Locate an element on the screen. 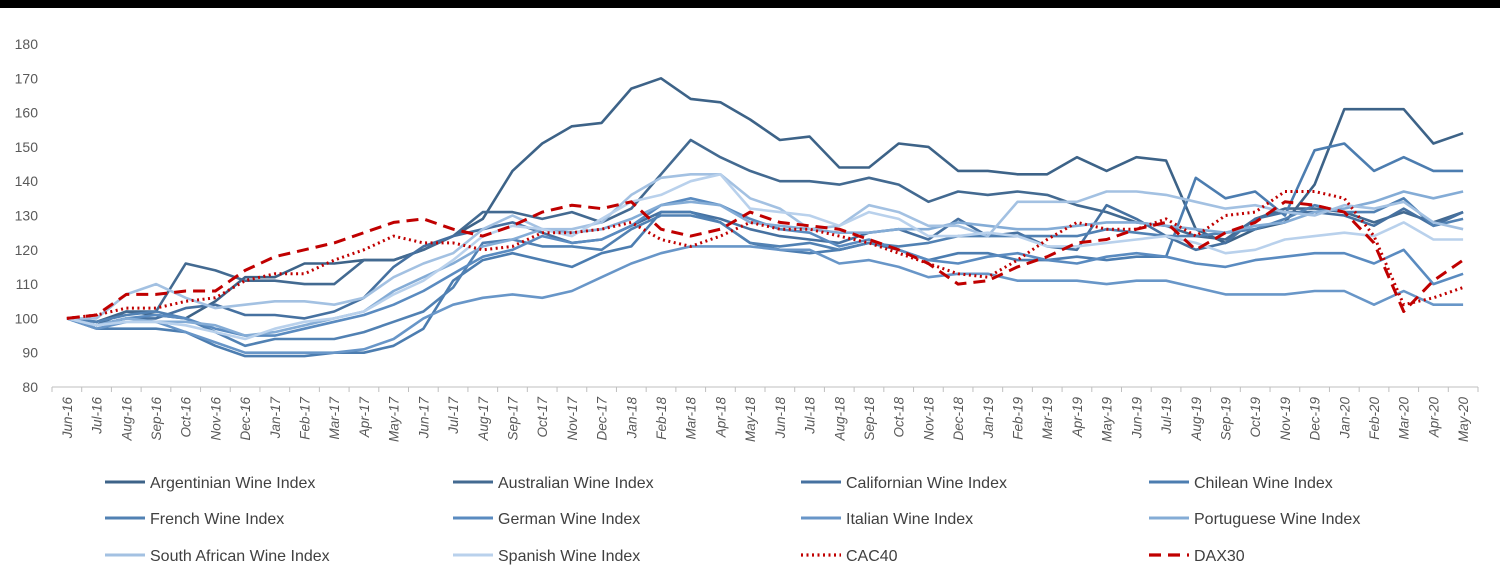 The height and width of the screenshot is (573, 1500). x-tick-label: Apr-19 is located at coordinates (1077, 418).